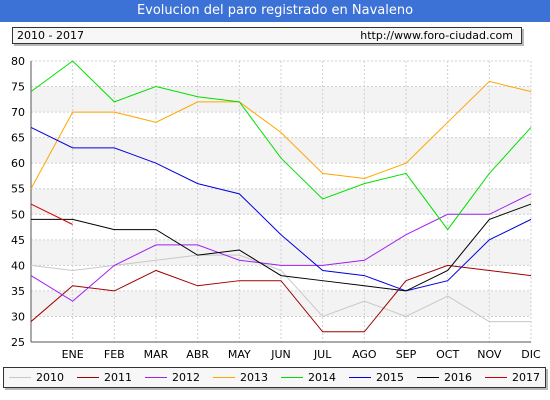 The width and height of the screenshot is (550, 400). What do you see at coordinates (18, 265) in the screenshot?
I see `y-tick-label: 40` at bounding box center [18, 265].